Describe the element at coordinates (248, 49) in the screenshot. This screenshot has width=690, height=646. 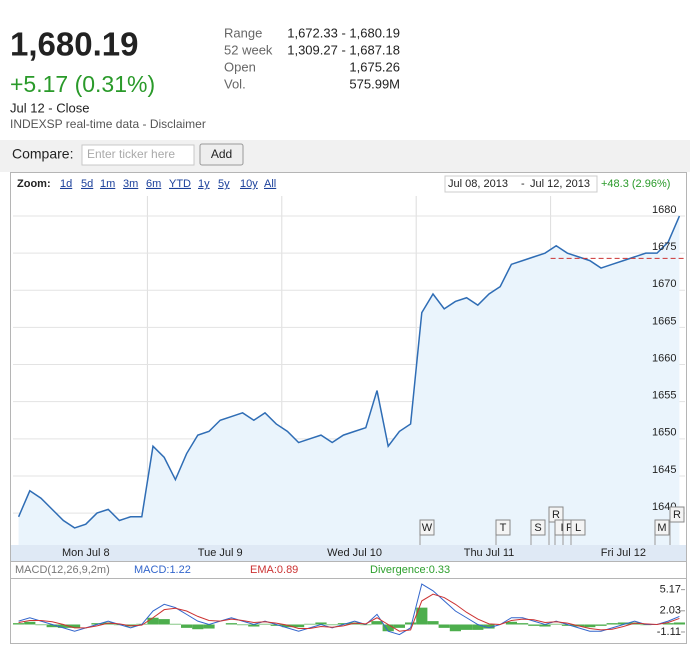
I see `stat-label: 52 week` at that location.